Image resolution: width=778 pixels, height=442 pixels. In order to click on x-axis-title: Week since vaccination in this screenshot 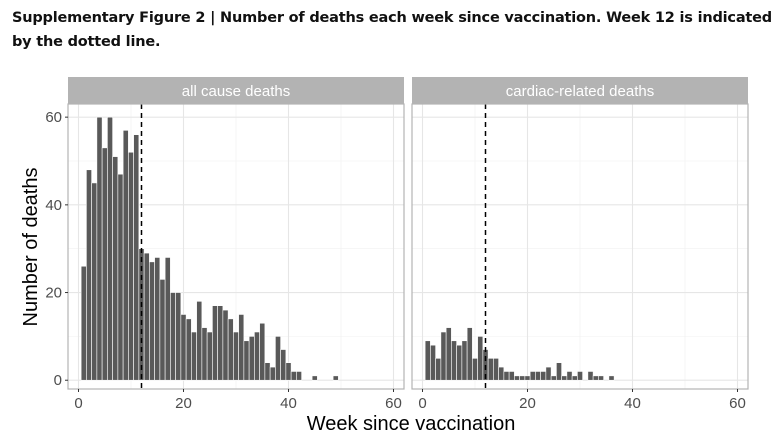, I will do `click(411, 424)`.